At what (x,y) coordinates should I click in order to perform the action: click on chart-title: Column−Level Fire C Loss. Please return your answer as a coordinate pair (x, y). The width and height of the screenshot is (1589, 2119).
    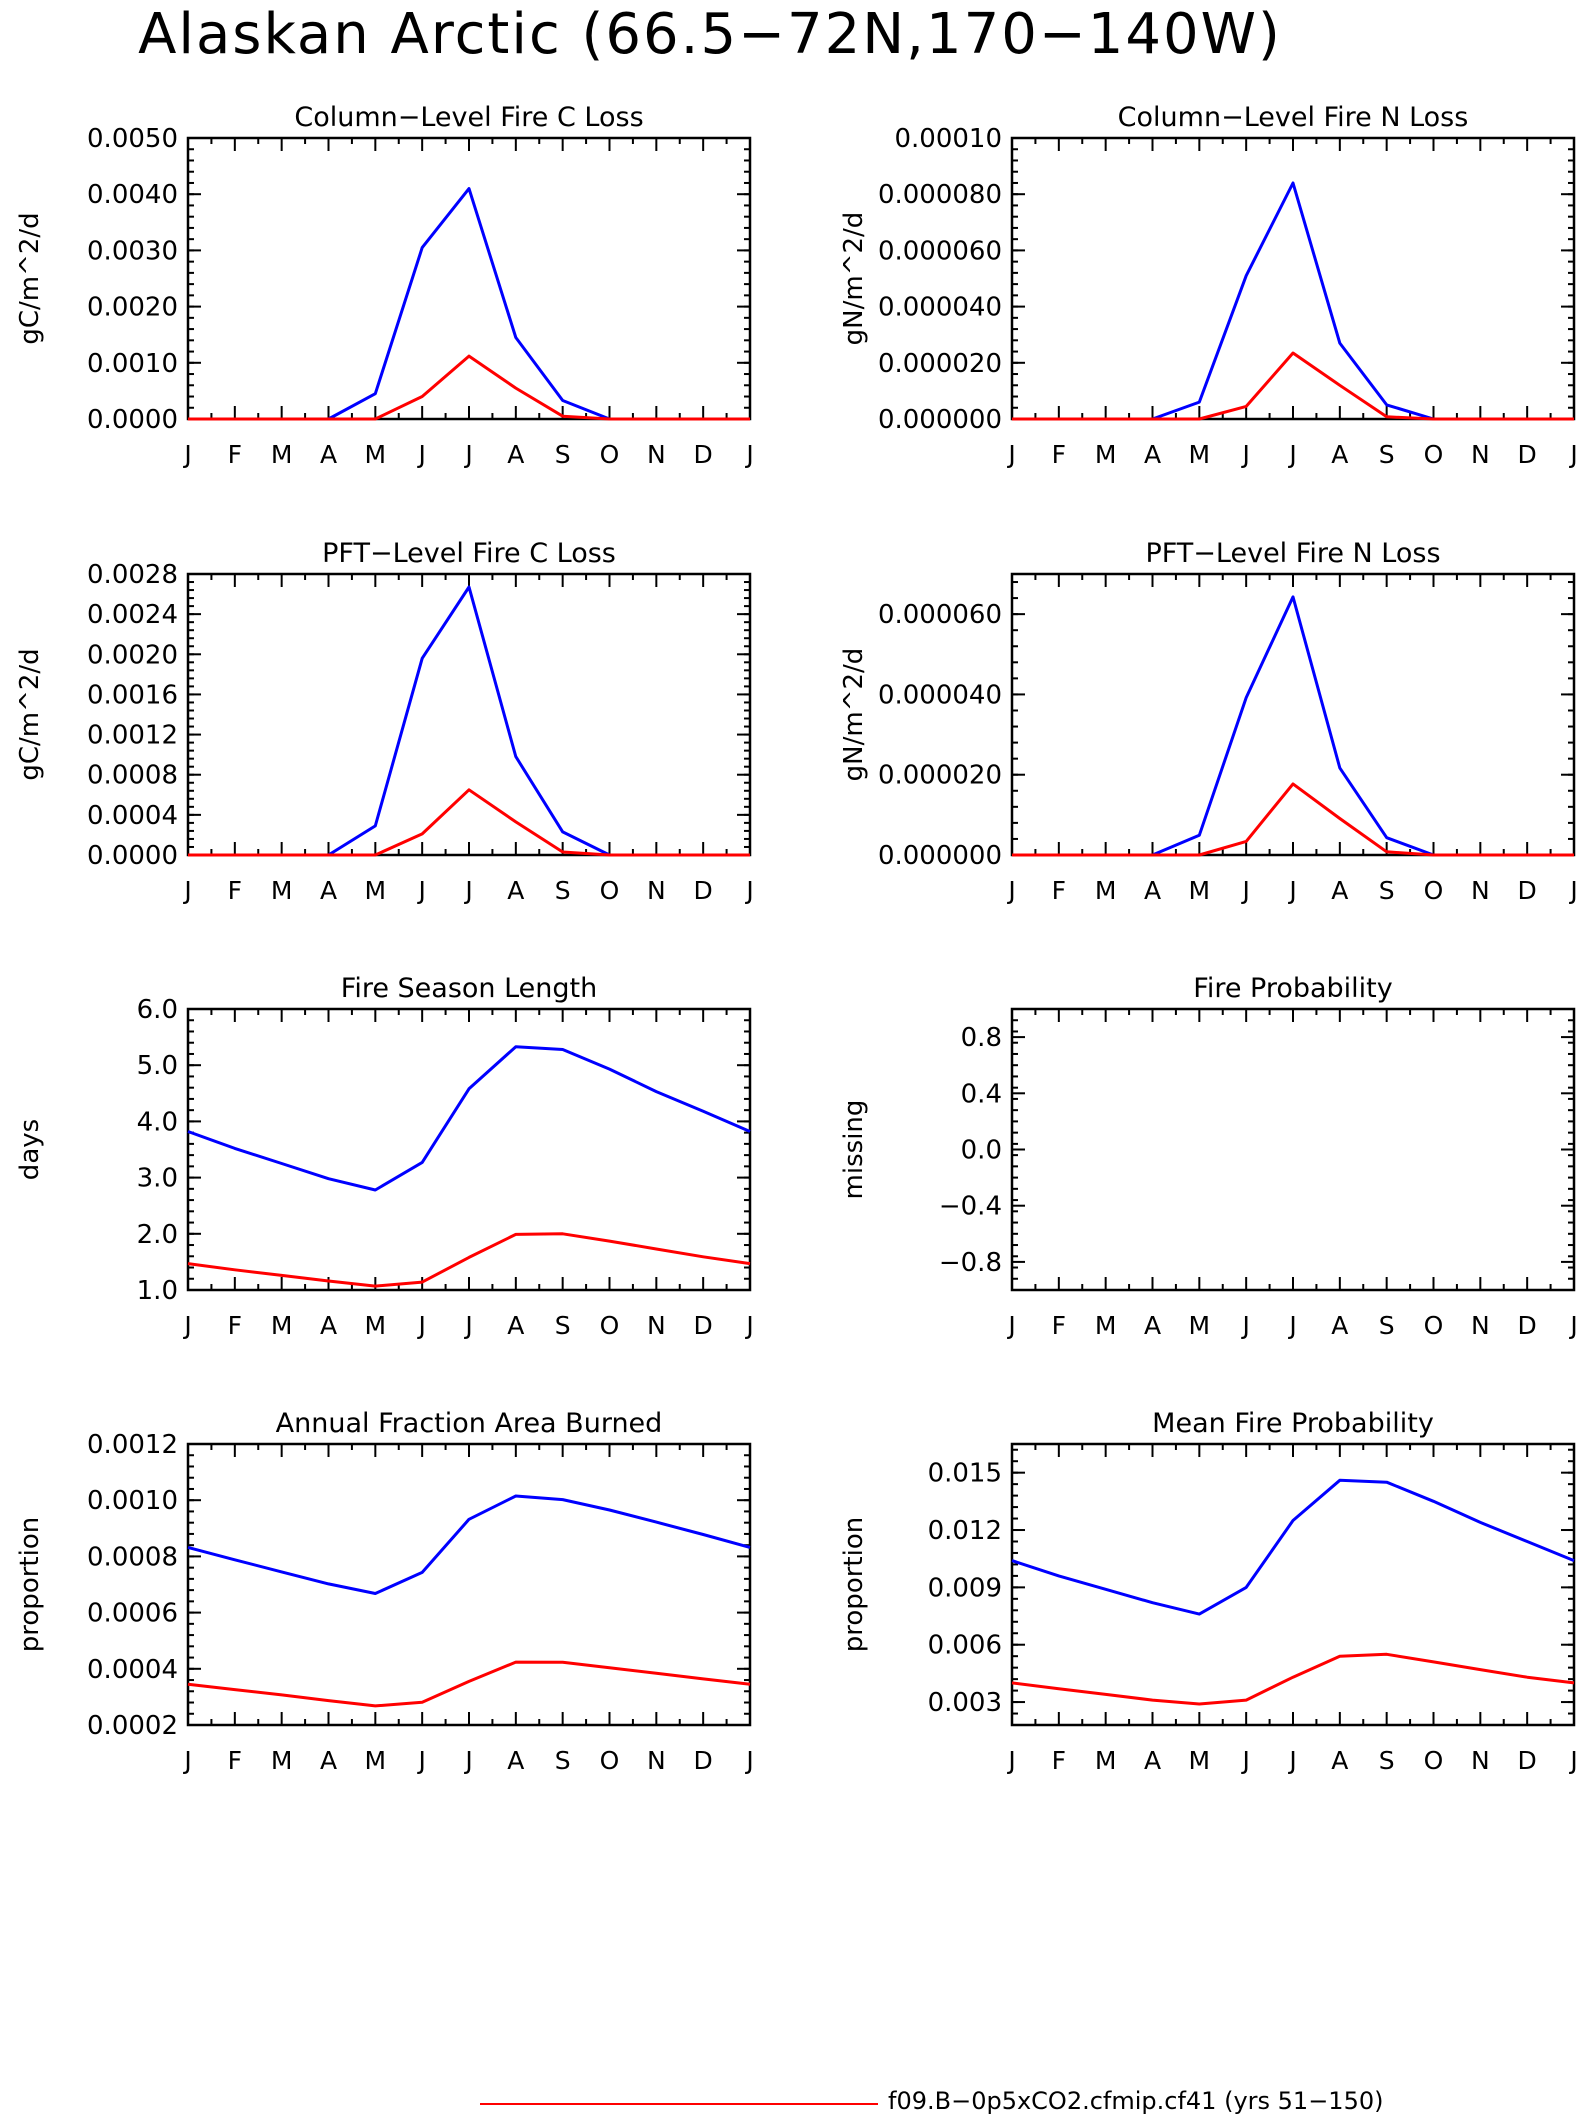
    Looking at the image, I should click on (468, 117).